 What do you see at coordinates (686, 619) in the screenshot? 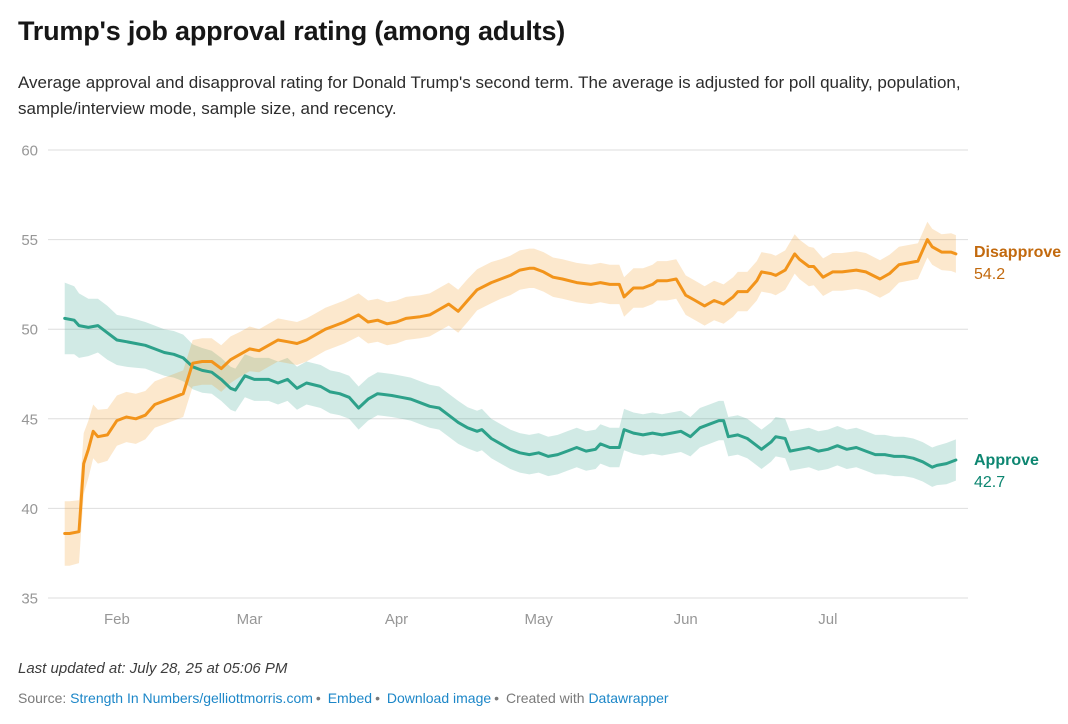
I see `x-tick-label: Jun` at bounding box center [686, 619].